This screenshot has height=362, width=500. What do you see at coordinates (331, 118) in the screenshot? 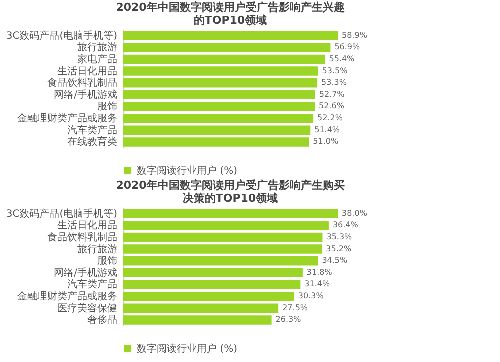
I see `data-label: 52.2%` at bounding box center [331, 118].